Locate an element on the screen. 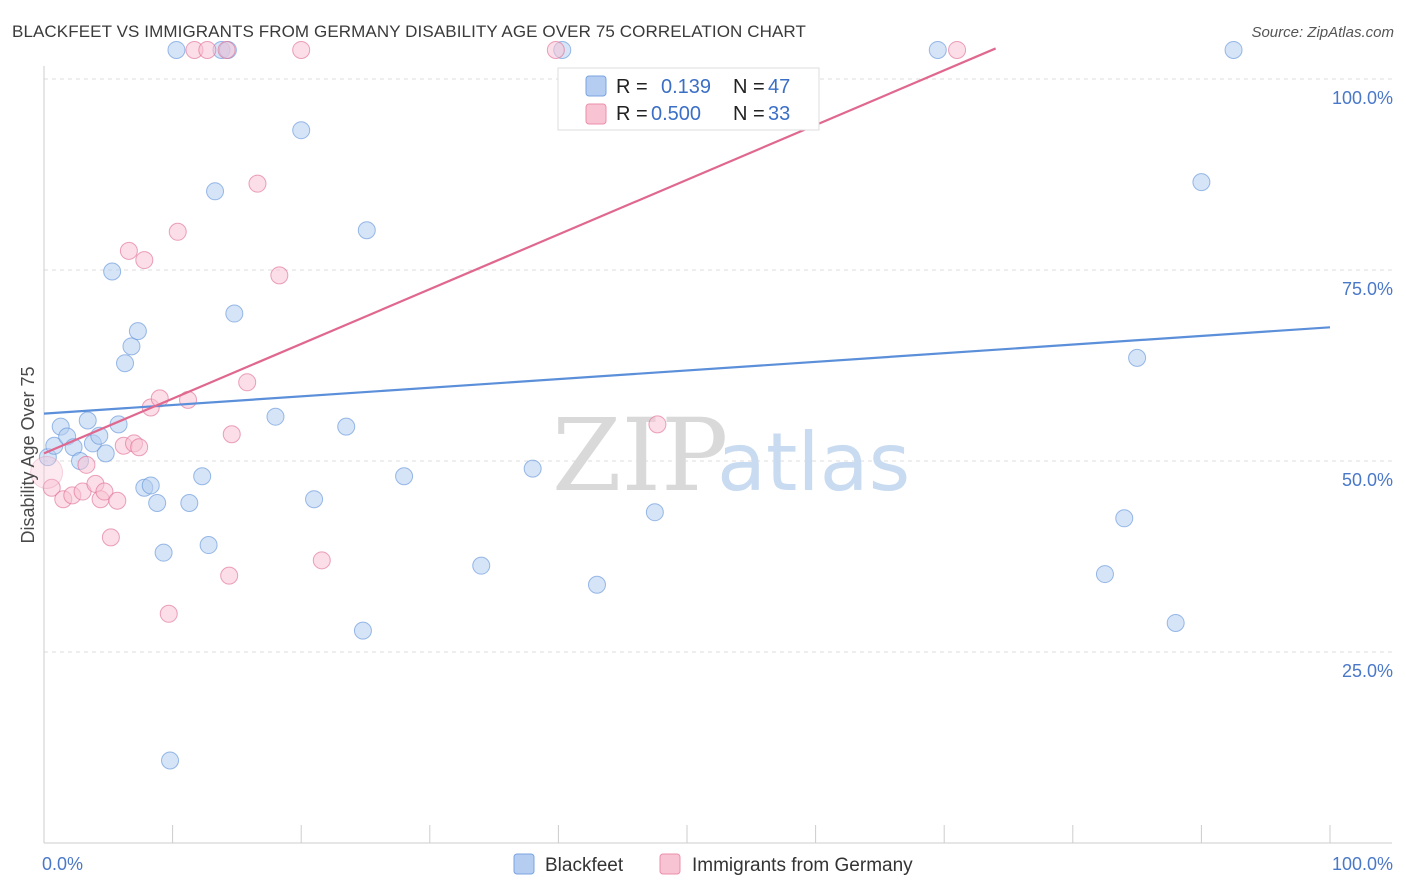 Image resolution: width=1406 pixels, height=892 pixels. legend-n-label-1: N = is located at coordinates (749, 87).